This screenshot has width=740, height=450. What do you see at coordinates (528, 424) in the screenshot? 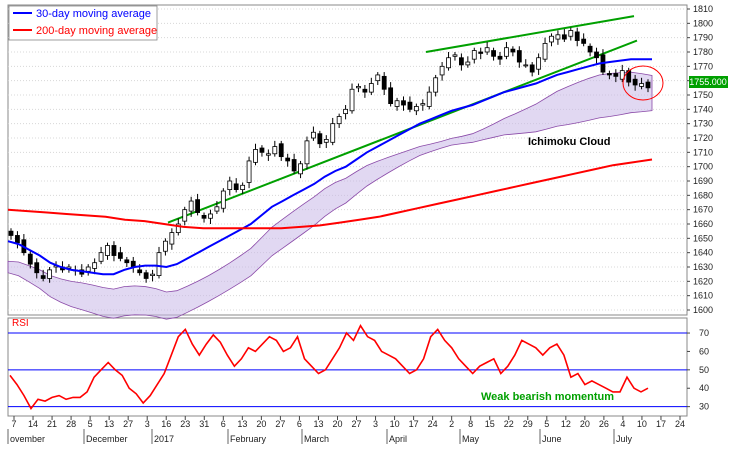
I see `x-day-label: 29` at bounding box center [528, 424].